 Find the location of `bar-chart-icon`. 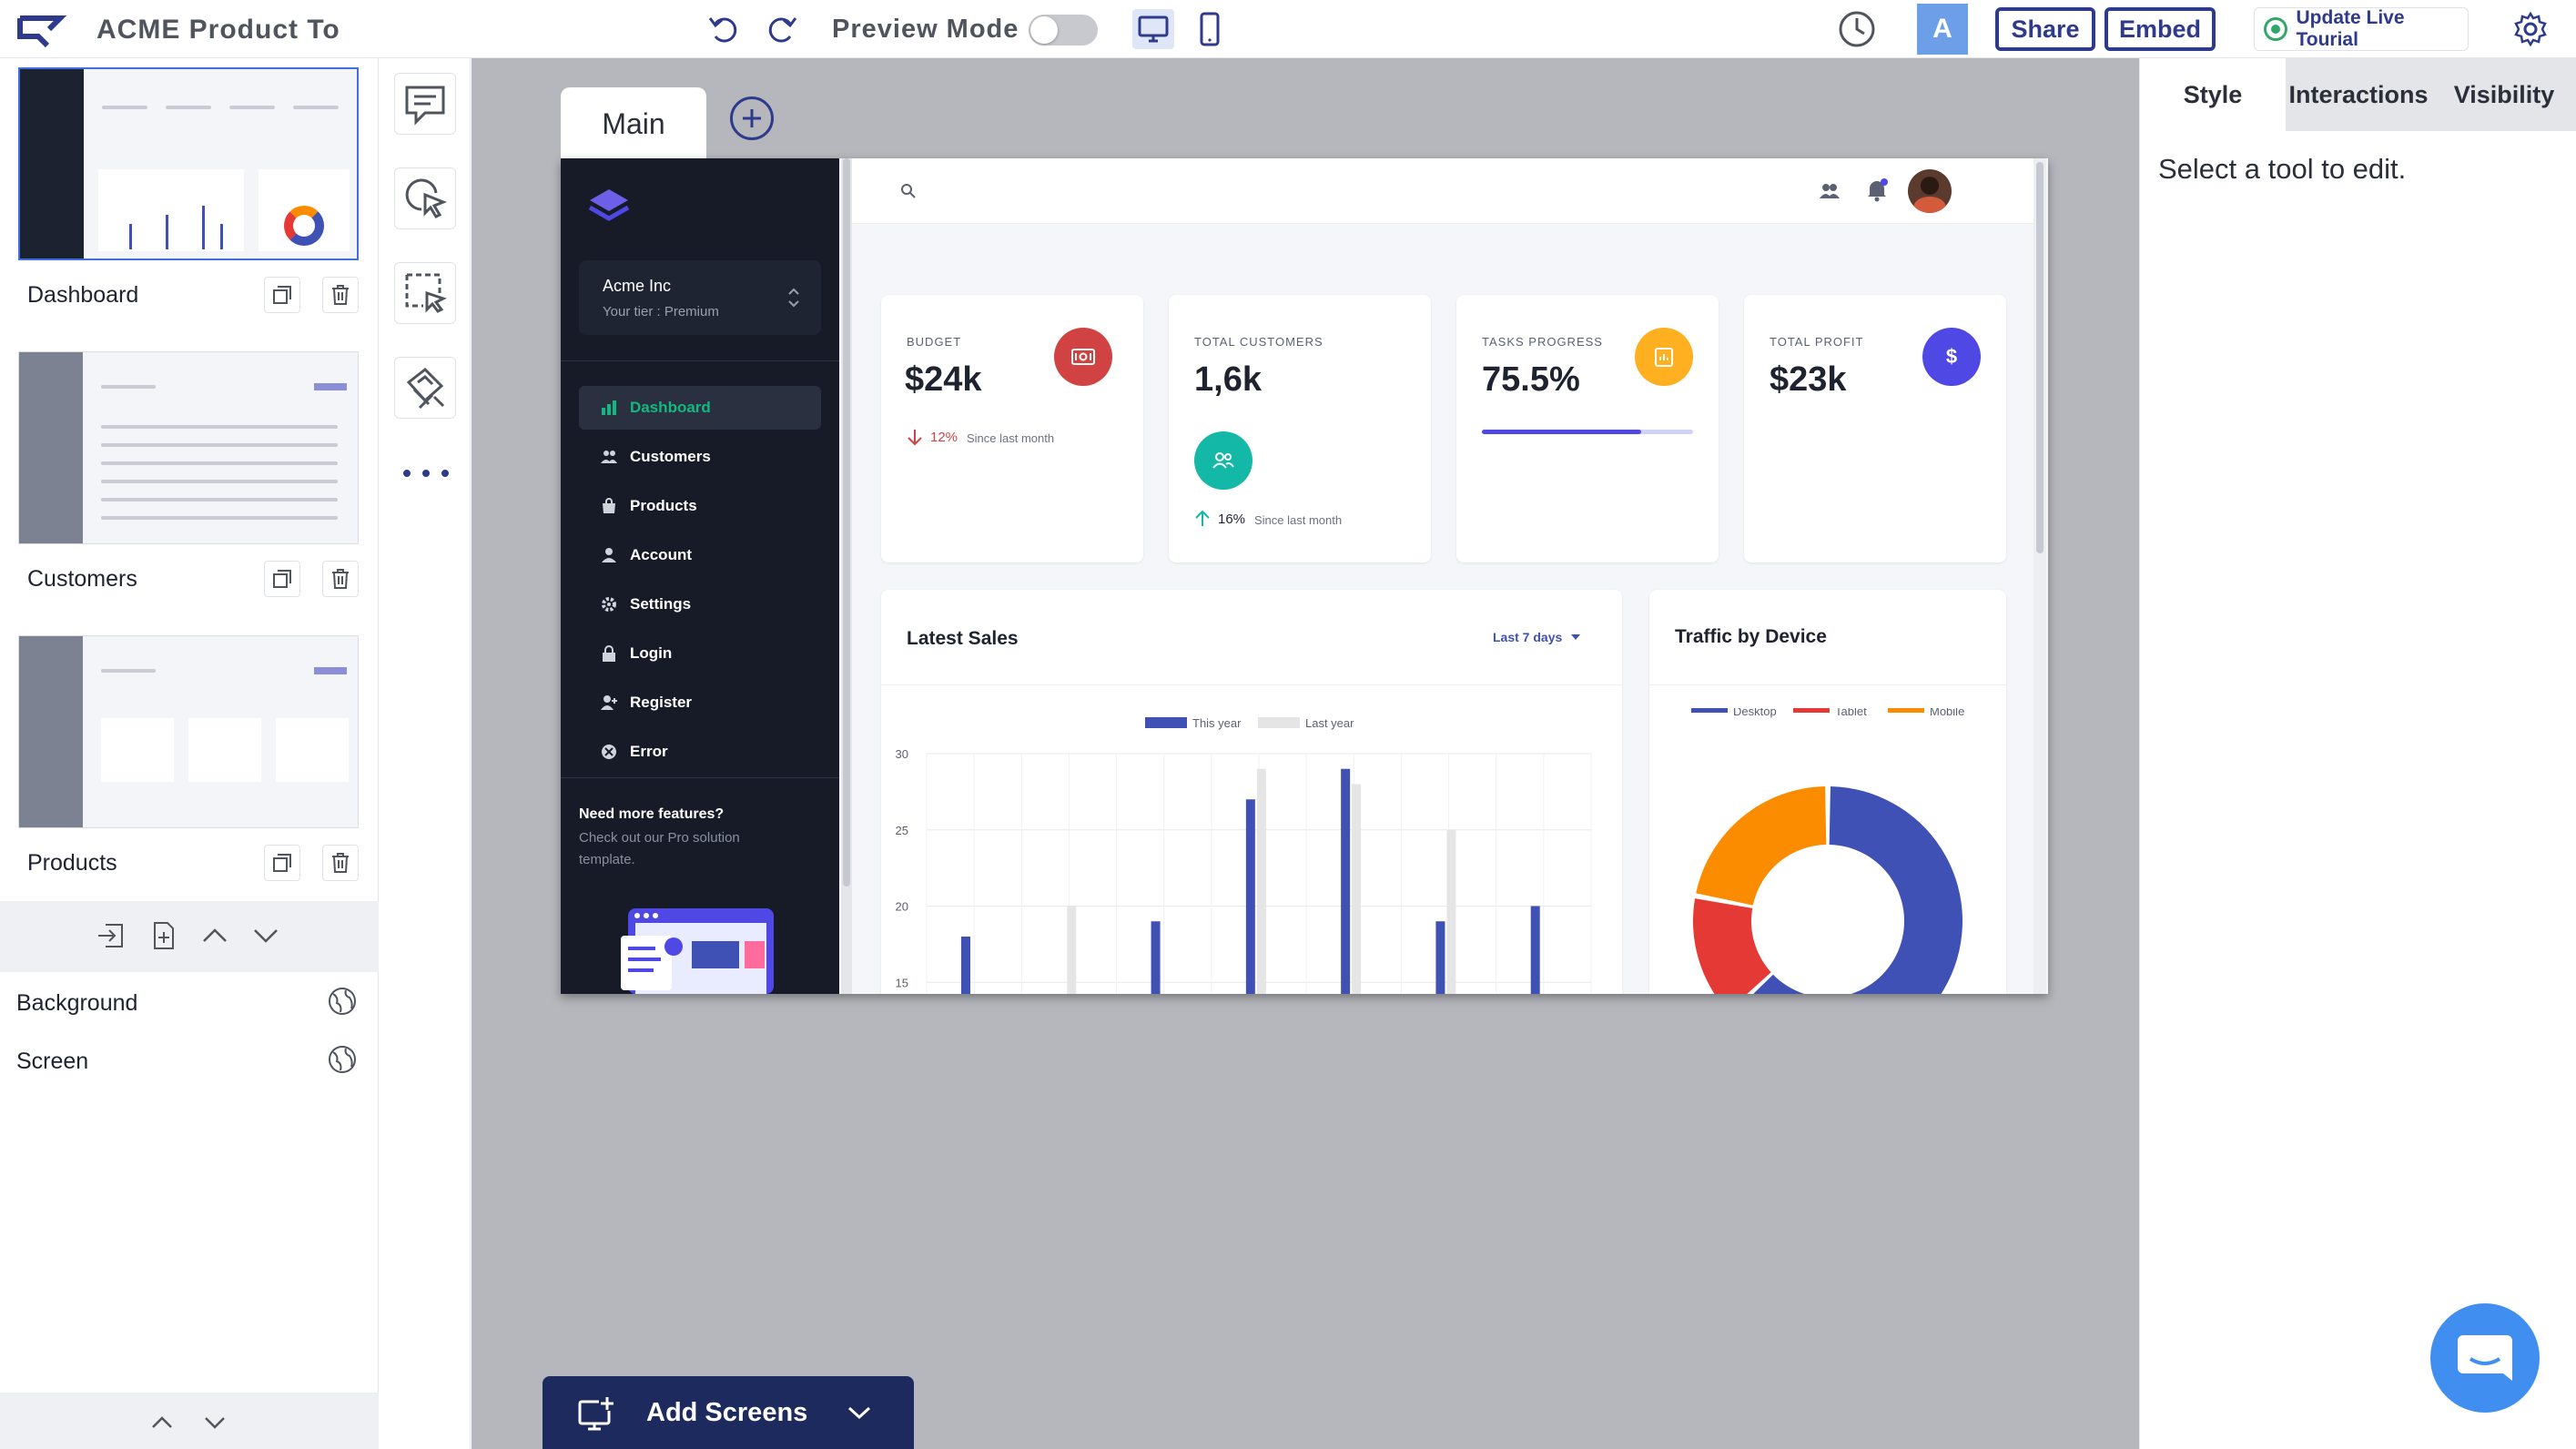

bar-chart-icon is located at coordinates (609, 408).